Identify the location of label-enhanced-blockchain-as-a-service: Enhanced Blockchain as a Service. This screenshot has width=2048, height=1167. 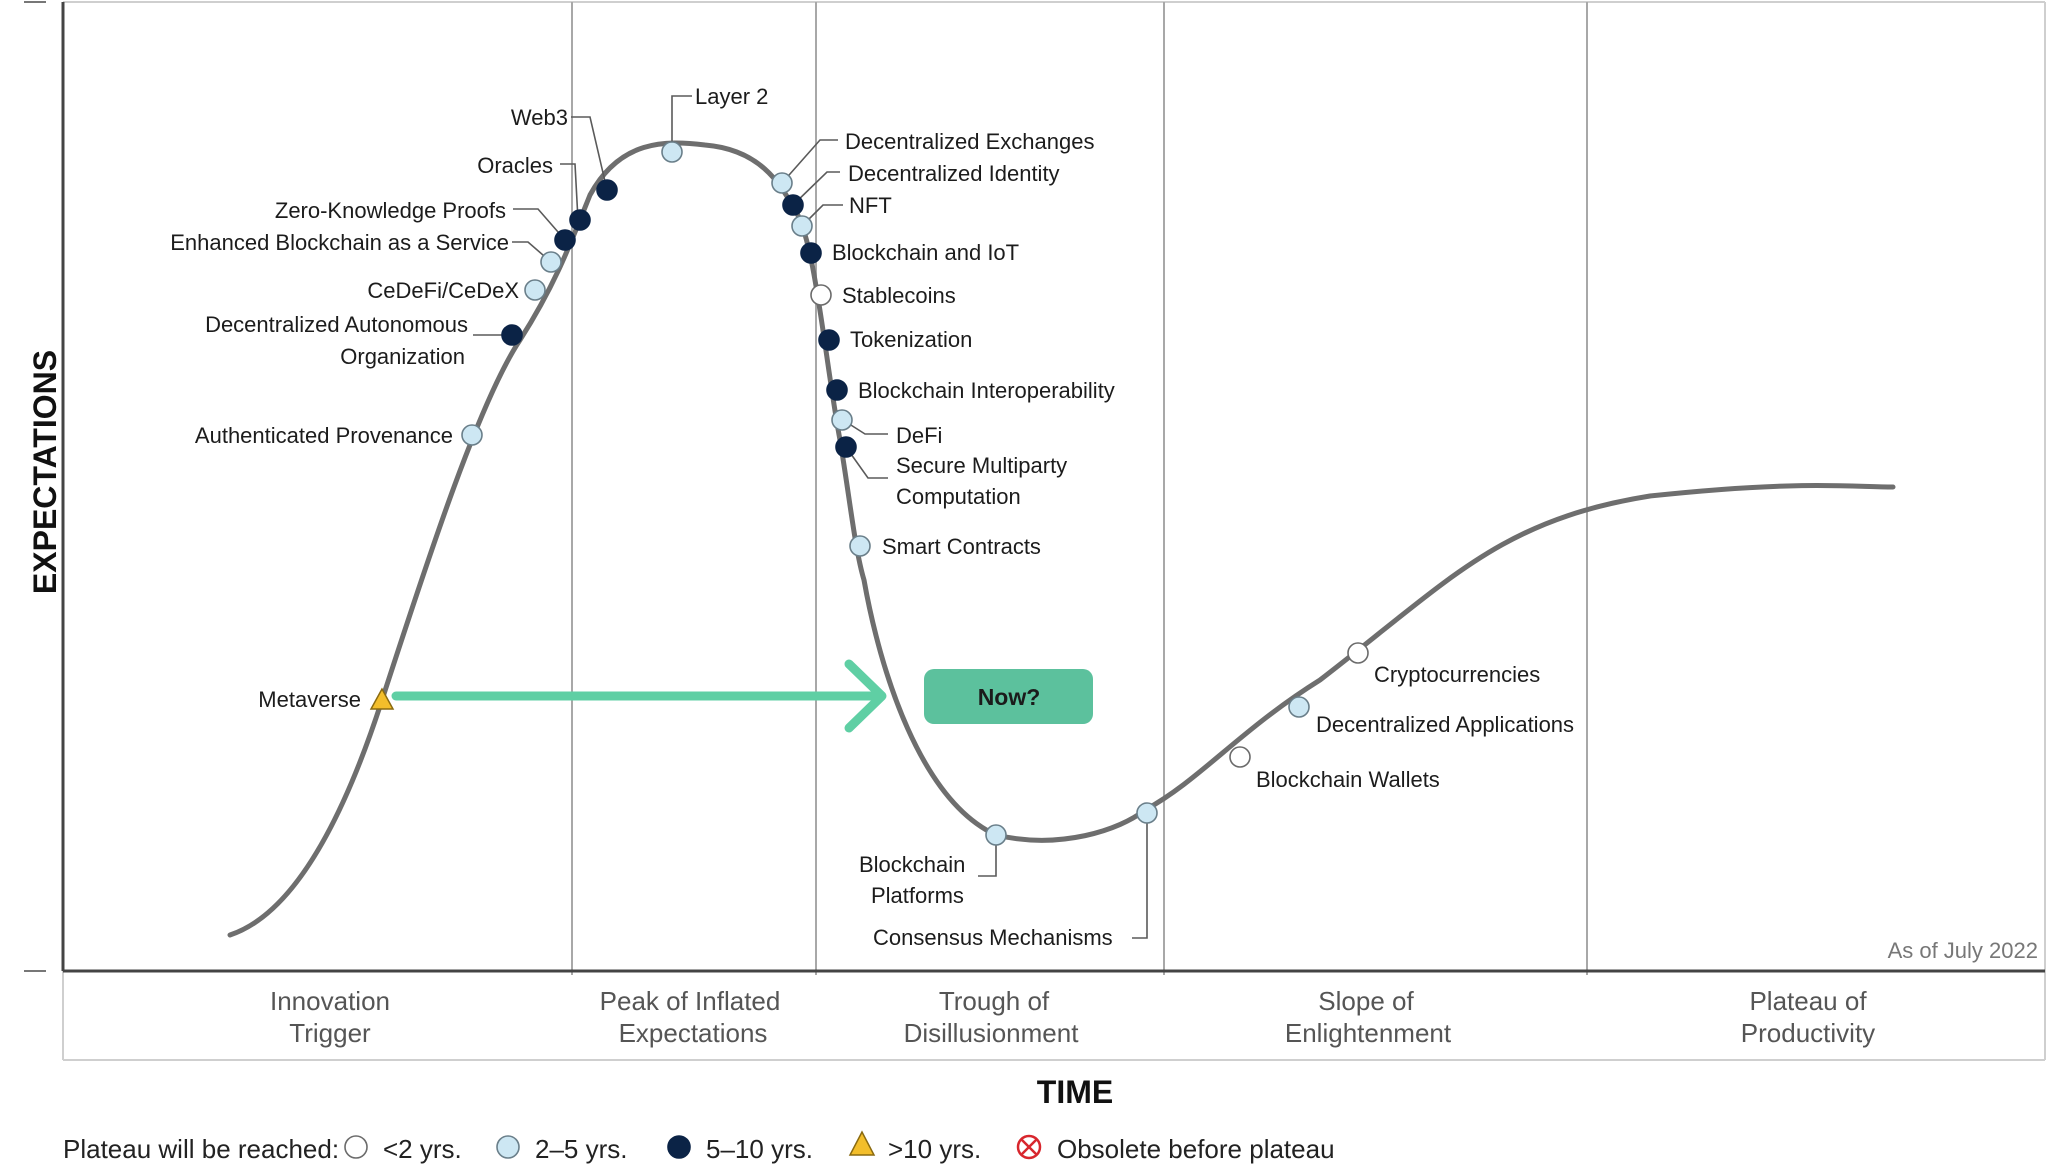
(339, 242).